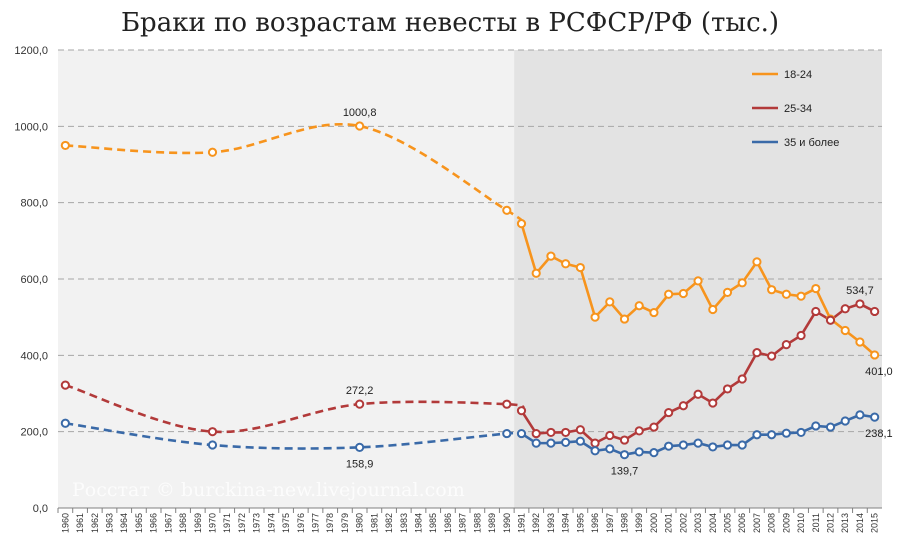  Describe the element at coordinates (551, 523) in the screenshot. I see `x-tick-label: 1993` at that location.